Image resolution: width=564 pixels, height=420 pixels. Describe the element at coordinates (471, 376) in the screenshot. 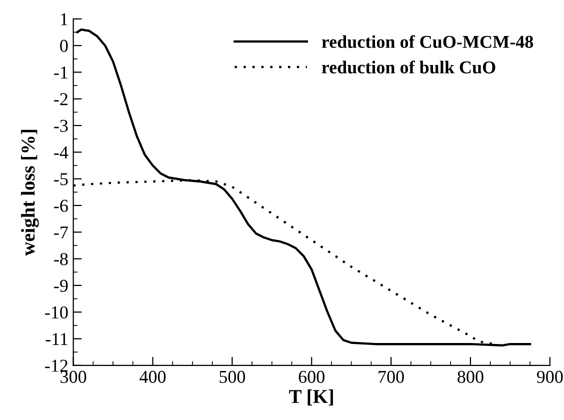

I see `x-tick-label: 800` at that location.